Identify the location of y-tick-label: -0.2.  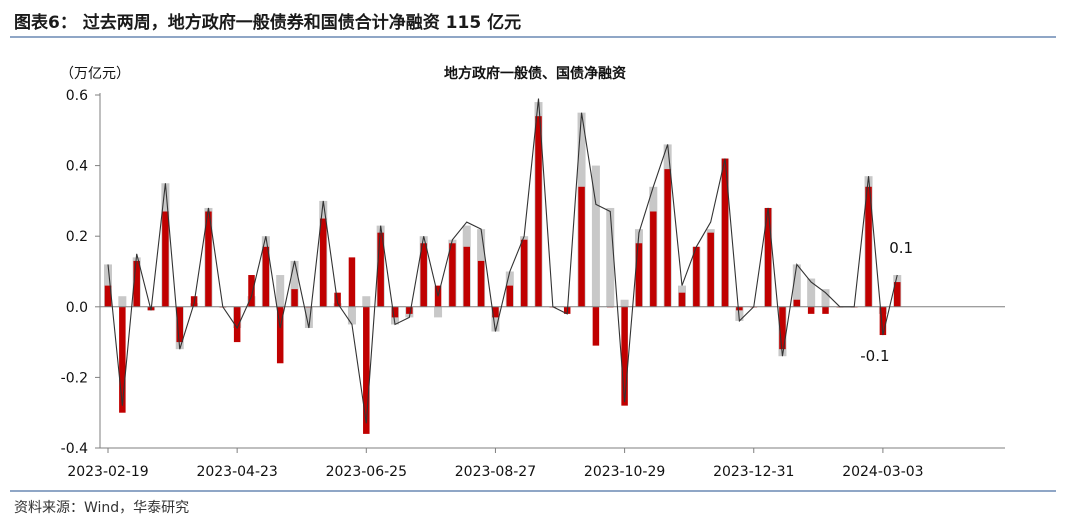
(74, 378).